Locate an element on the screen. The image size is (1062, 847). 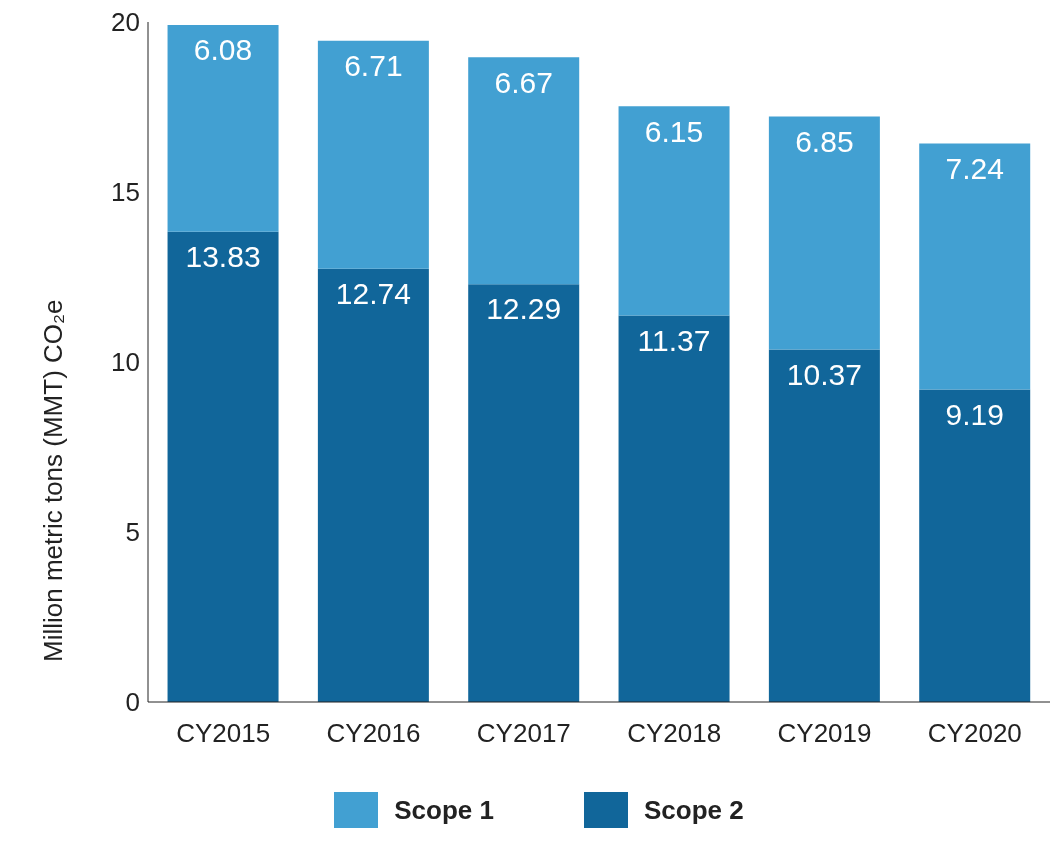
x-tick-label: CY2020 is located at coordinates (974, 733).